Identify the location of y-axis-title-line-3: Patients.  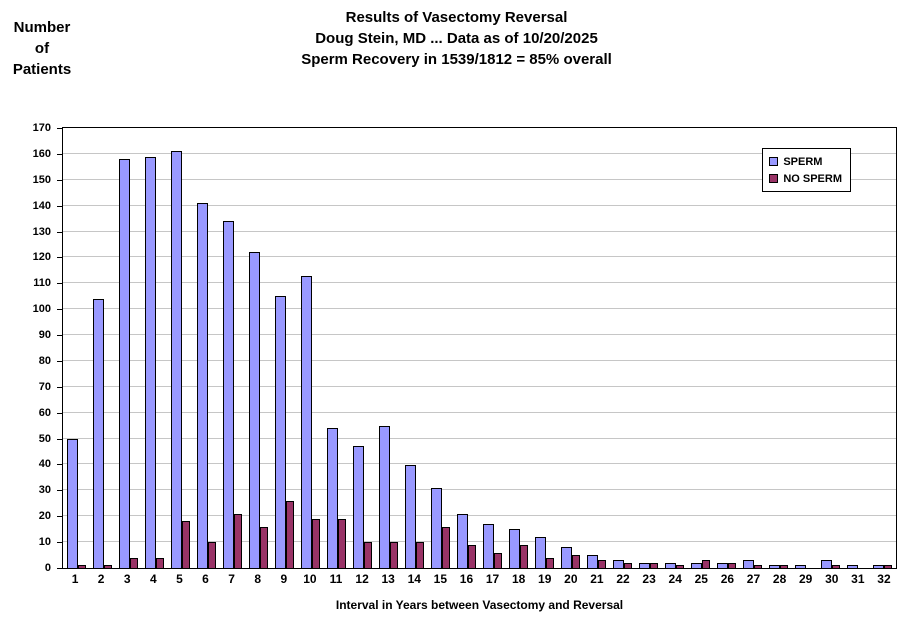
(42, 69).